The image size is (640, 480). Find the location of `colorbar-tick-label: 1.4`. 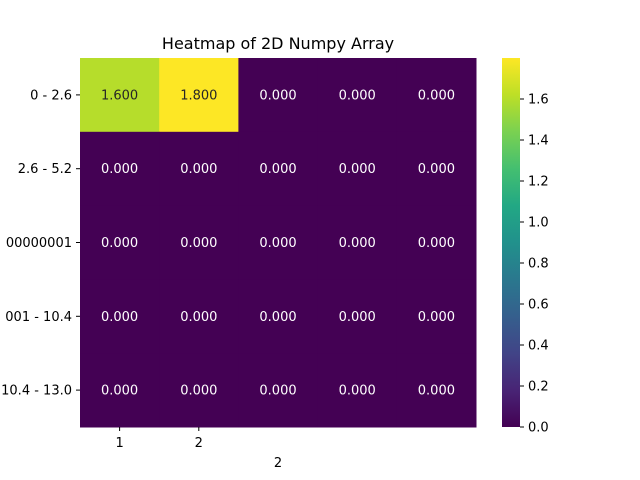

colorbar-tick-label: 1.4 is located at coordinates (538, 141).